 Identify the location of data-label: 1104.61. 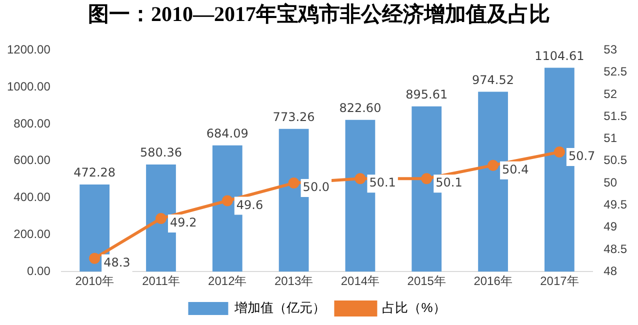
(559, 55).